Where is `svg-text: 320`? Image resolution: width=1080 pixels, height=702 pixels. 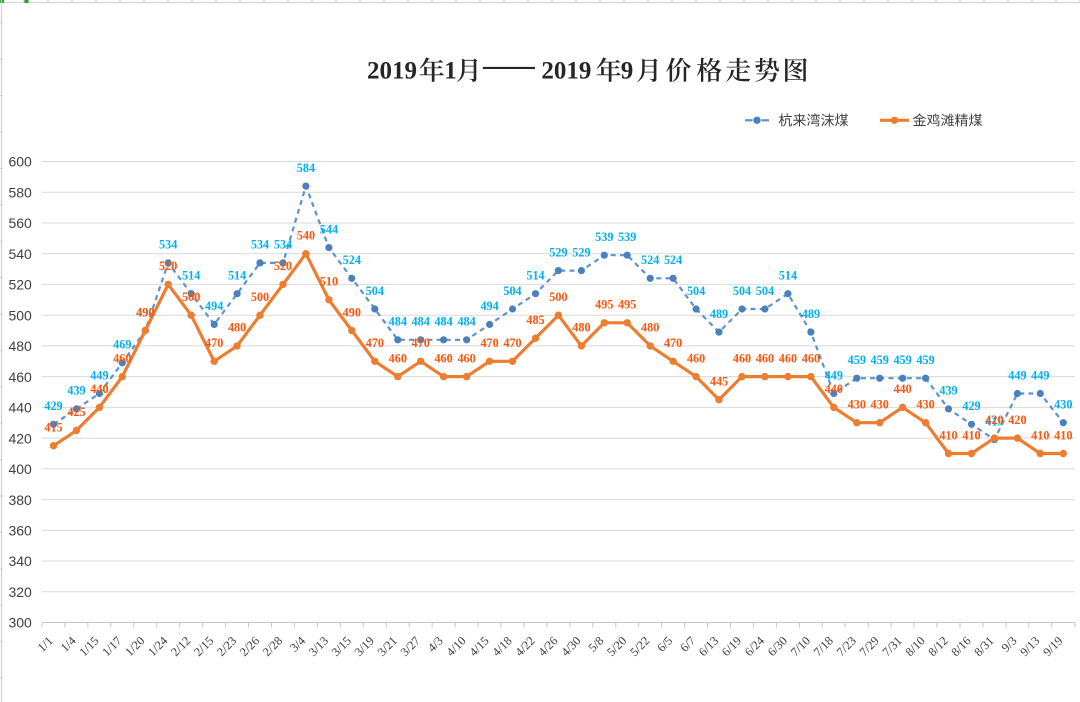
svg-text: 320 is located at coordinates (20, 592).